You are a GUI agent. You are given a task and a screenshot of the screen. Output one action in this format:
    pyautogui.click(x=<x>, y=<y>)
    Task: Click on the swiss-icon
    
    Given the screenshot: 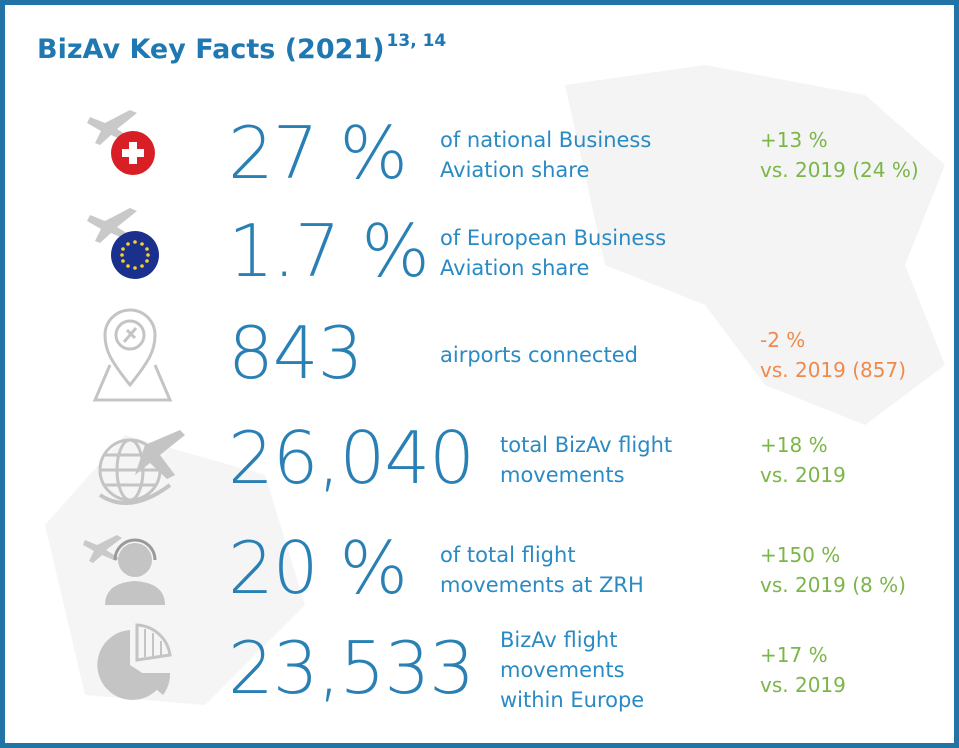 What is the action you would take?
    pyautogui.click(x=121, y=142)
    